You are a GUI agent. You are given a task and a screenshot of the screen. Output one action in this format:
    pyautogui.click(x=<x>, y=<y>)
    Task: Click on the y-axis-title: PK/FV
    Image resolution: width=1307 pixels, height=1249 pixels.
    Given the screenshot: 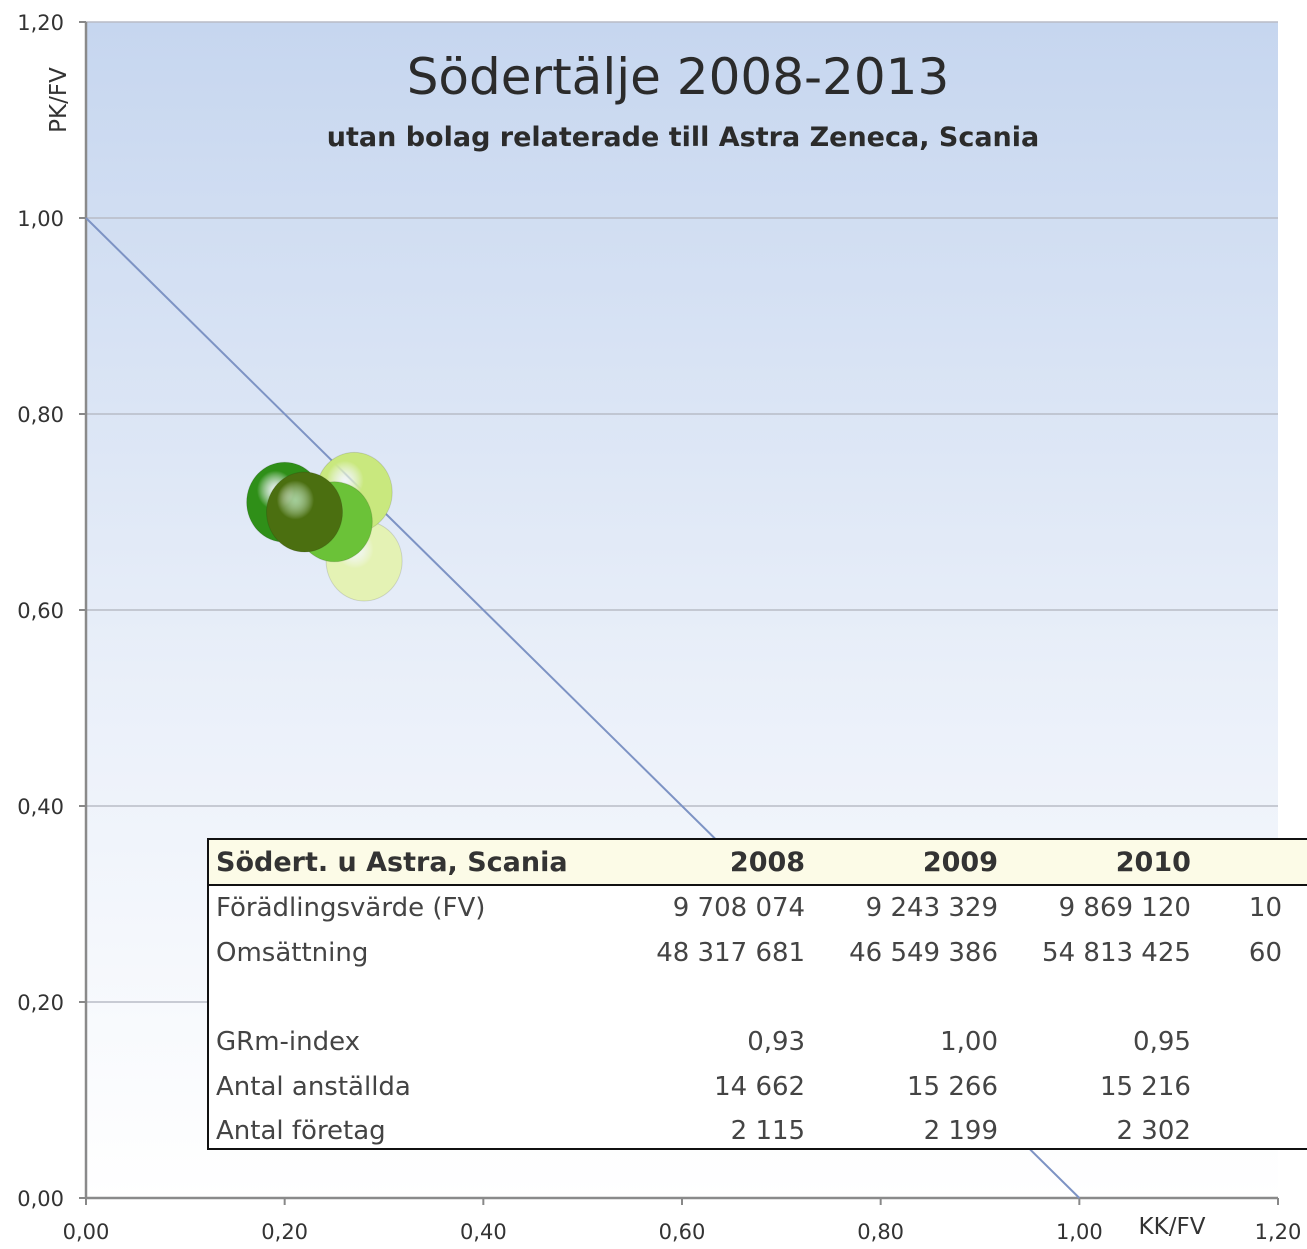 What is the action you would take?
    pyautogui.click(x=59, y=100)
    